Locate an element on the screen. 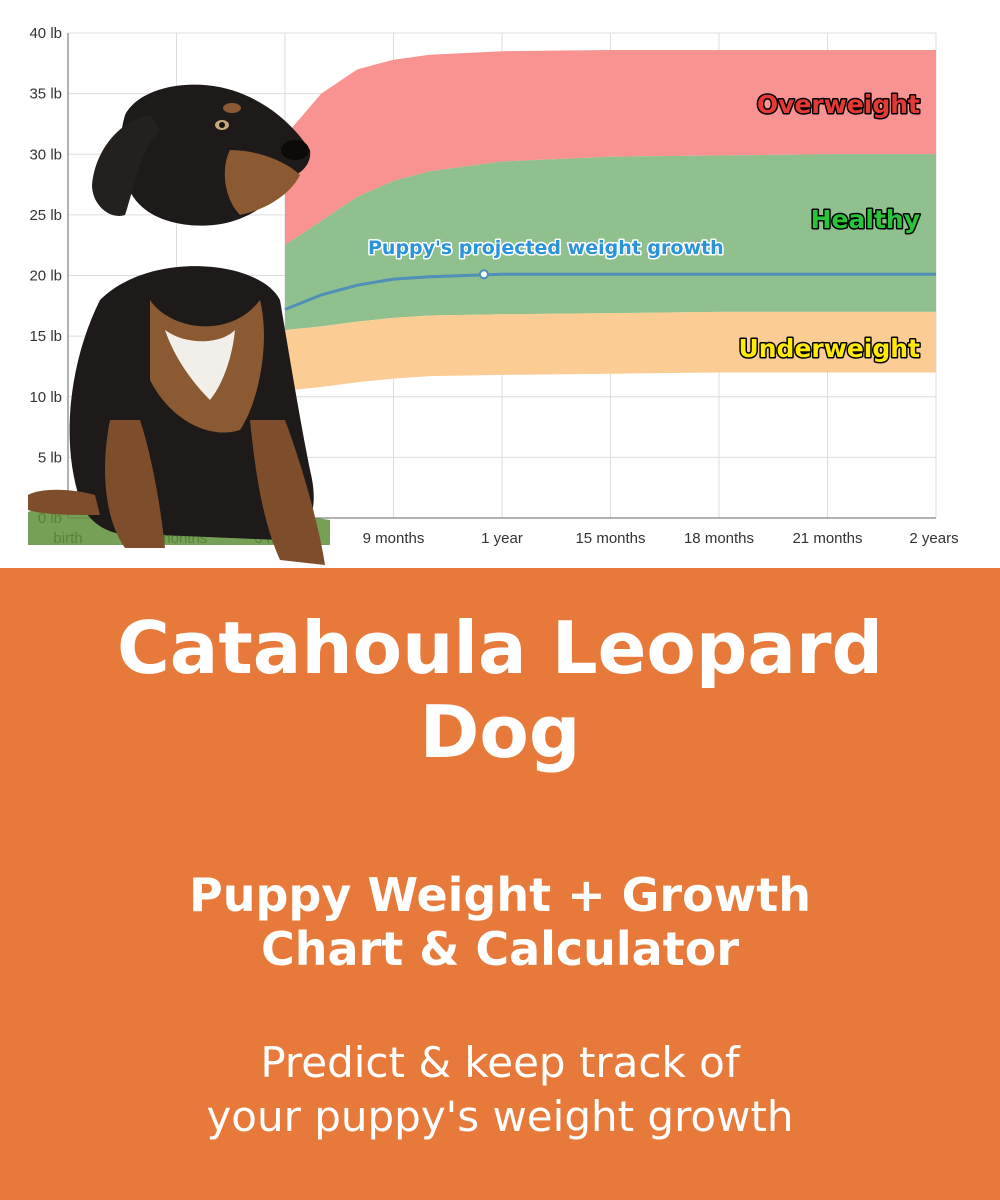 This screenshot has height=1200, width=1000. y-tick-label: 25 lb is located at coordinates (45, 215).